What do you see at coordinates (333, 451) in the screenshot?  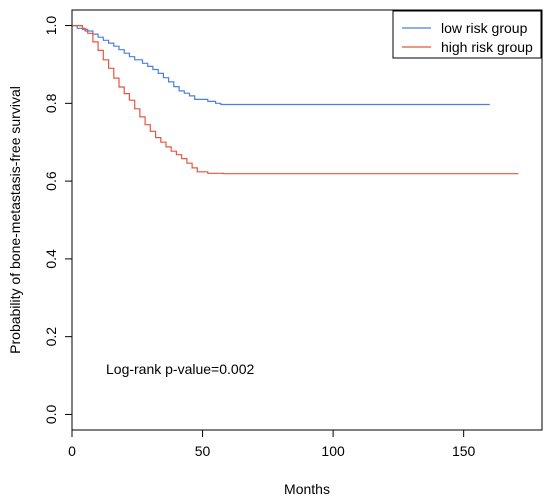 I see `x-tick-label: 100` at bounding box center [333, 451].